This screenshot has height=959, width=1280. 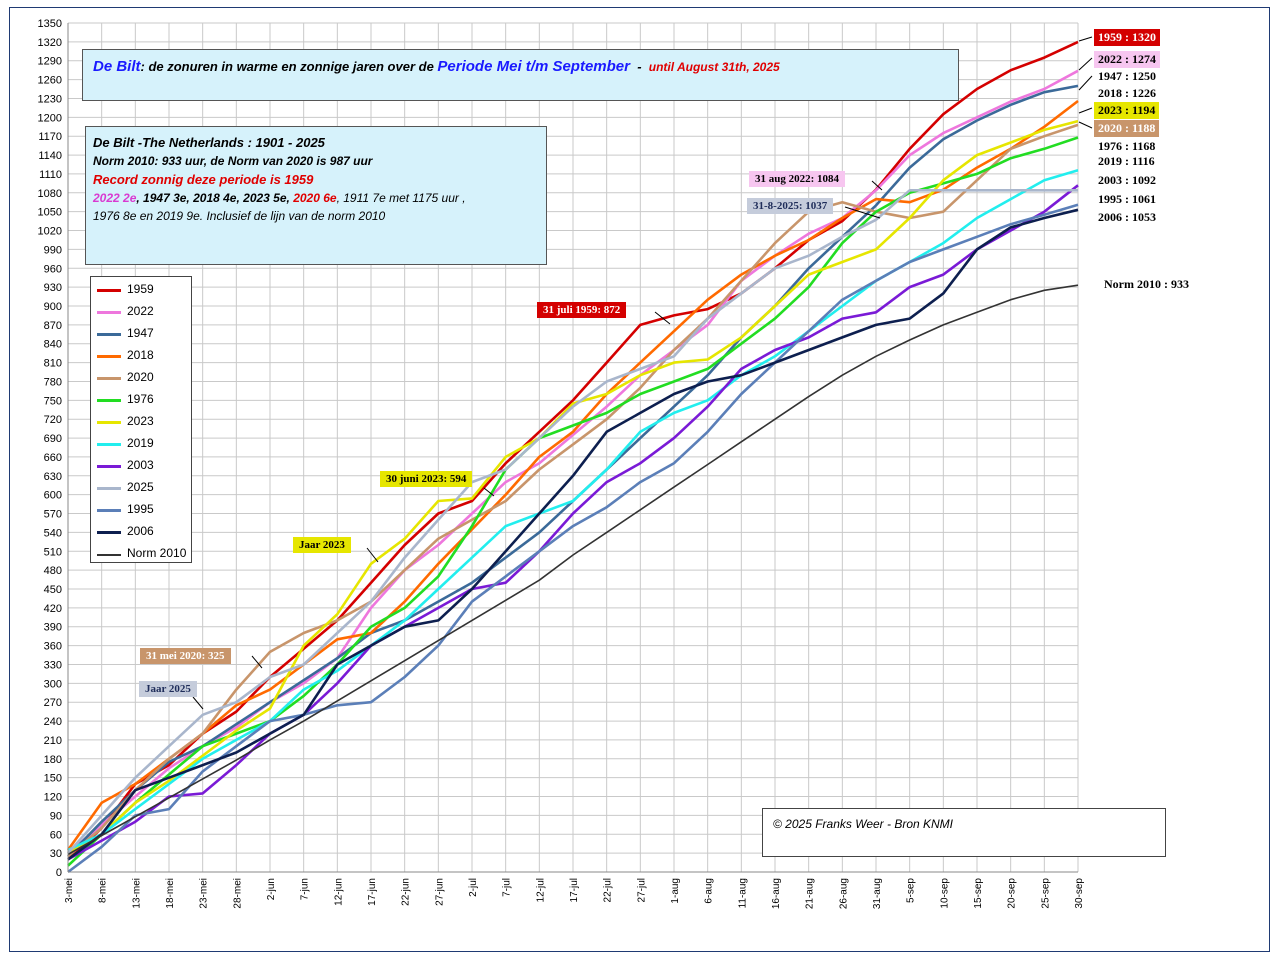 What do you see at coordinates (507, 887) in the screenshot?
I see `x-tick-label: 7-jul` at bounding box center [507, 887].